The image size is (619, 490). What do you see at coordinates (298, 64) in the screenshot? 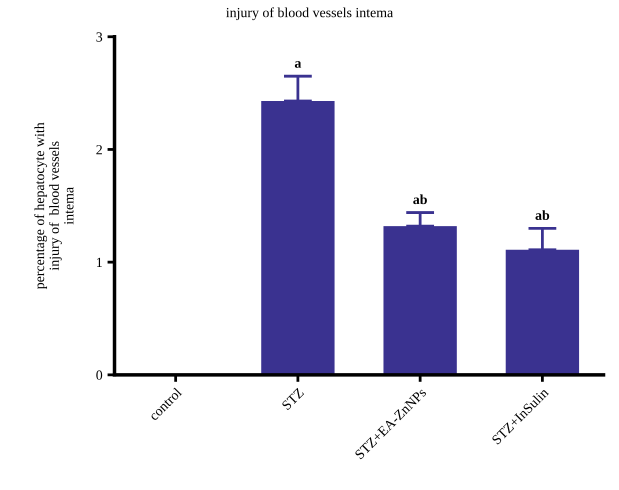
I see `annotation: a` at bounding box center [298, 64].